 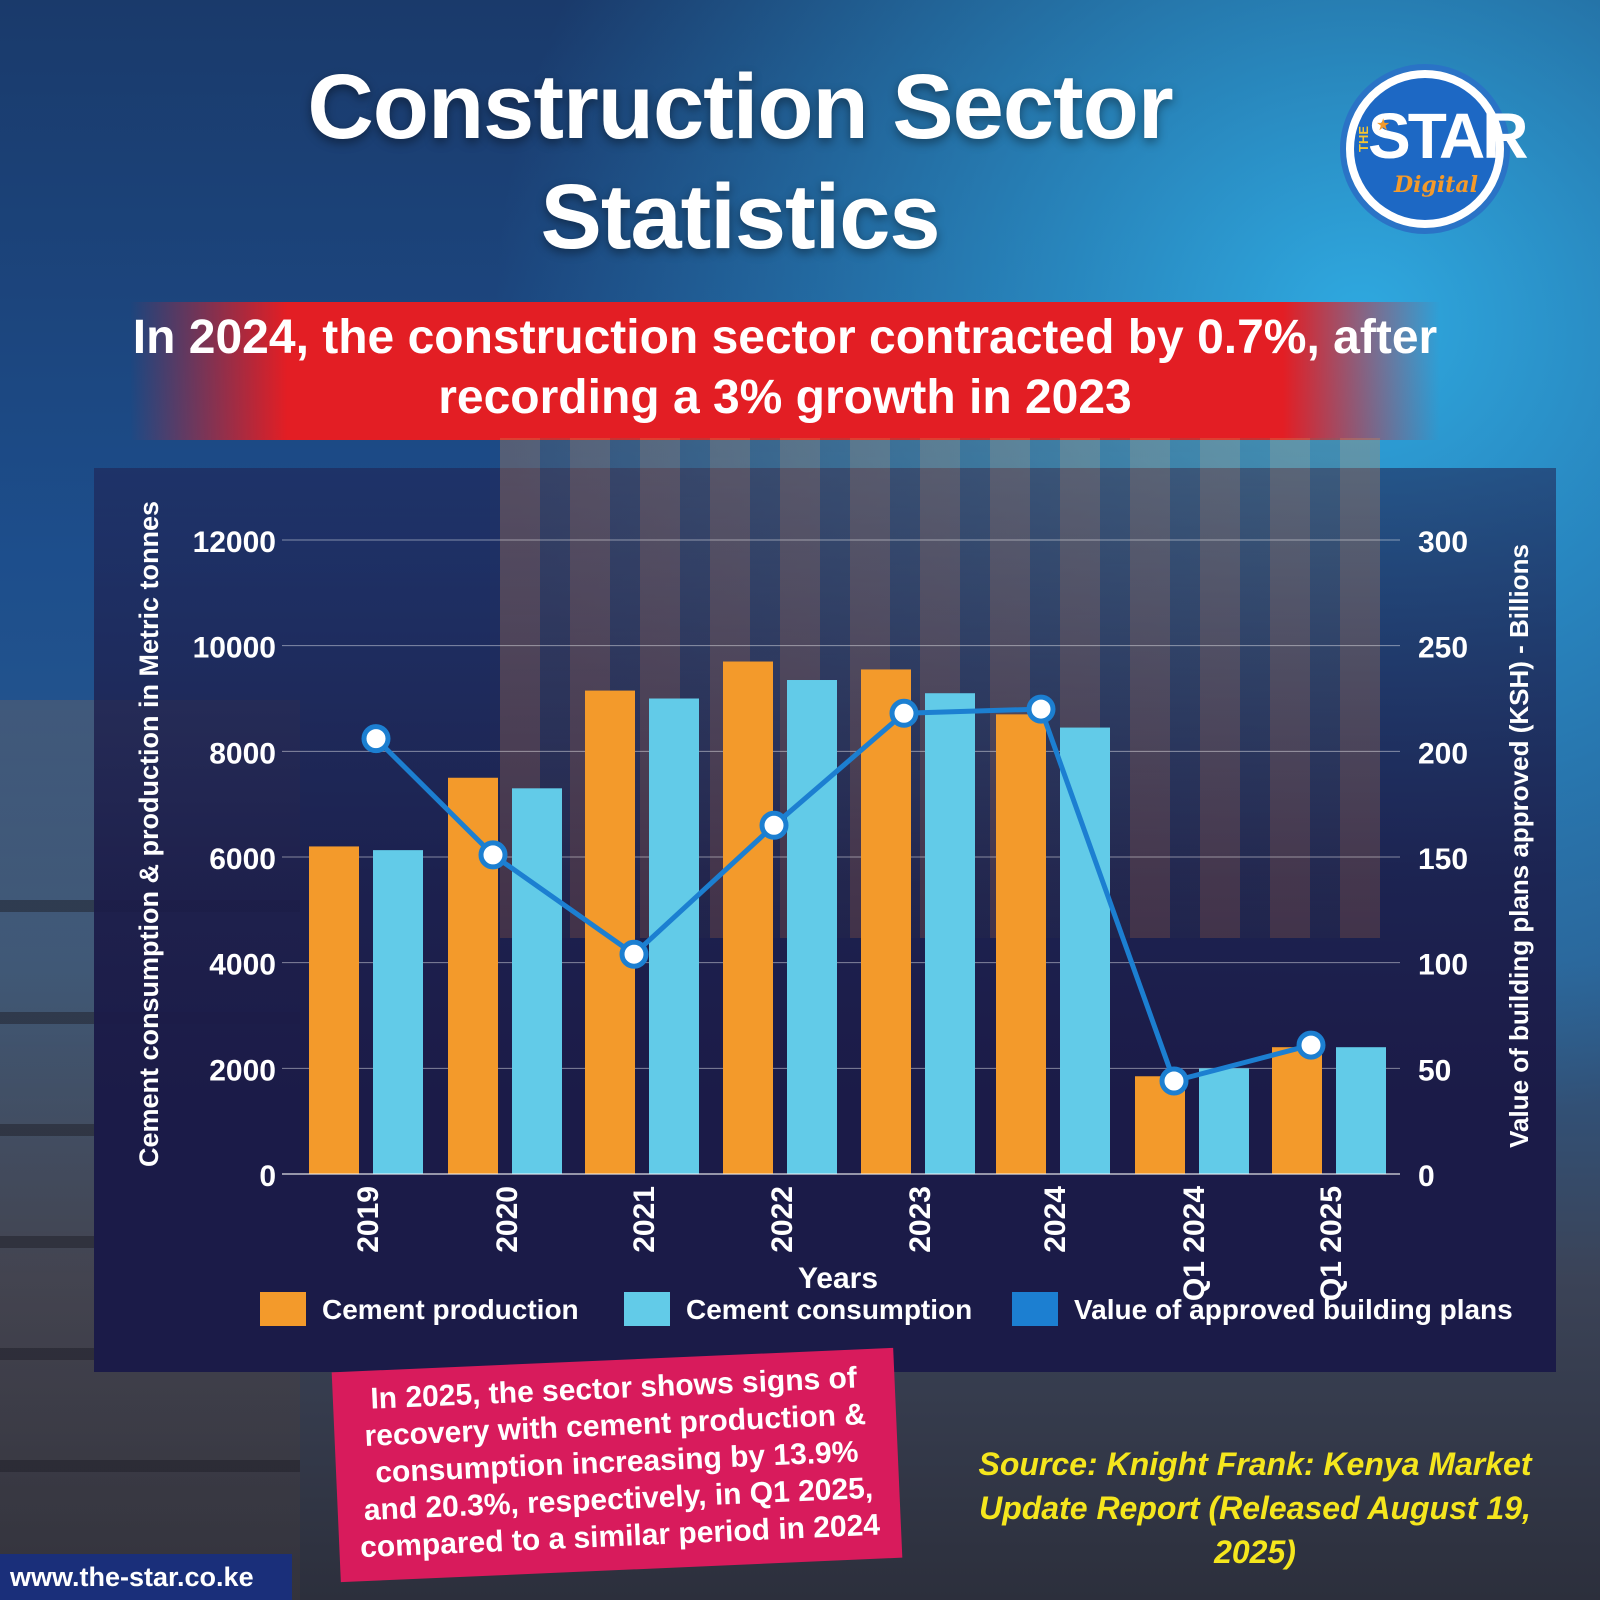 I want to click on x-axis-title: Years, so click(x=838, y=1278).